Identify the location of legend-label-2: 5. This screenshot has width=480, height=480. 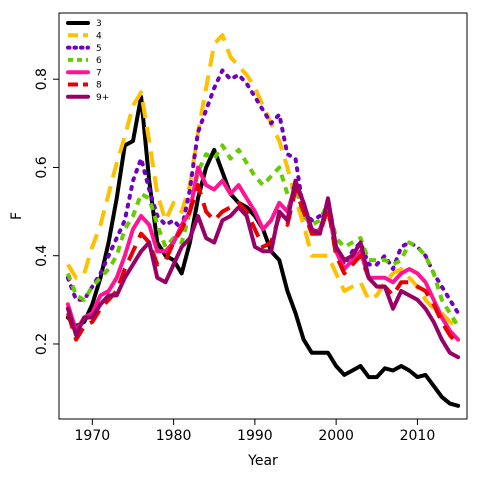
(99, 49).